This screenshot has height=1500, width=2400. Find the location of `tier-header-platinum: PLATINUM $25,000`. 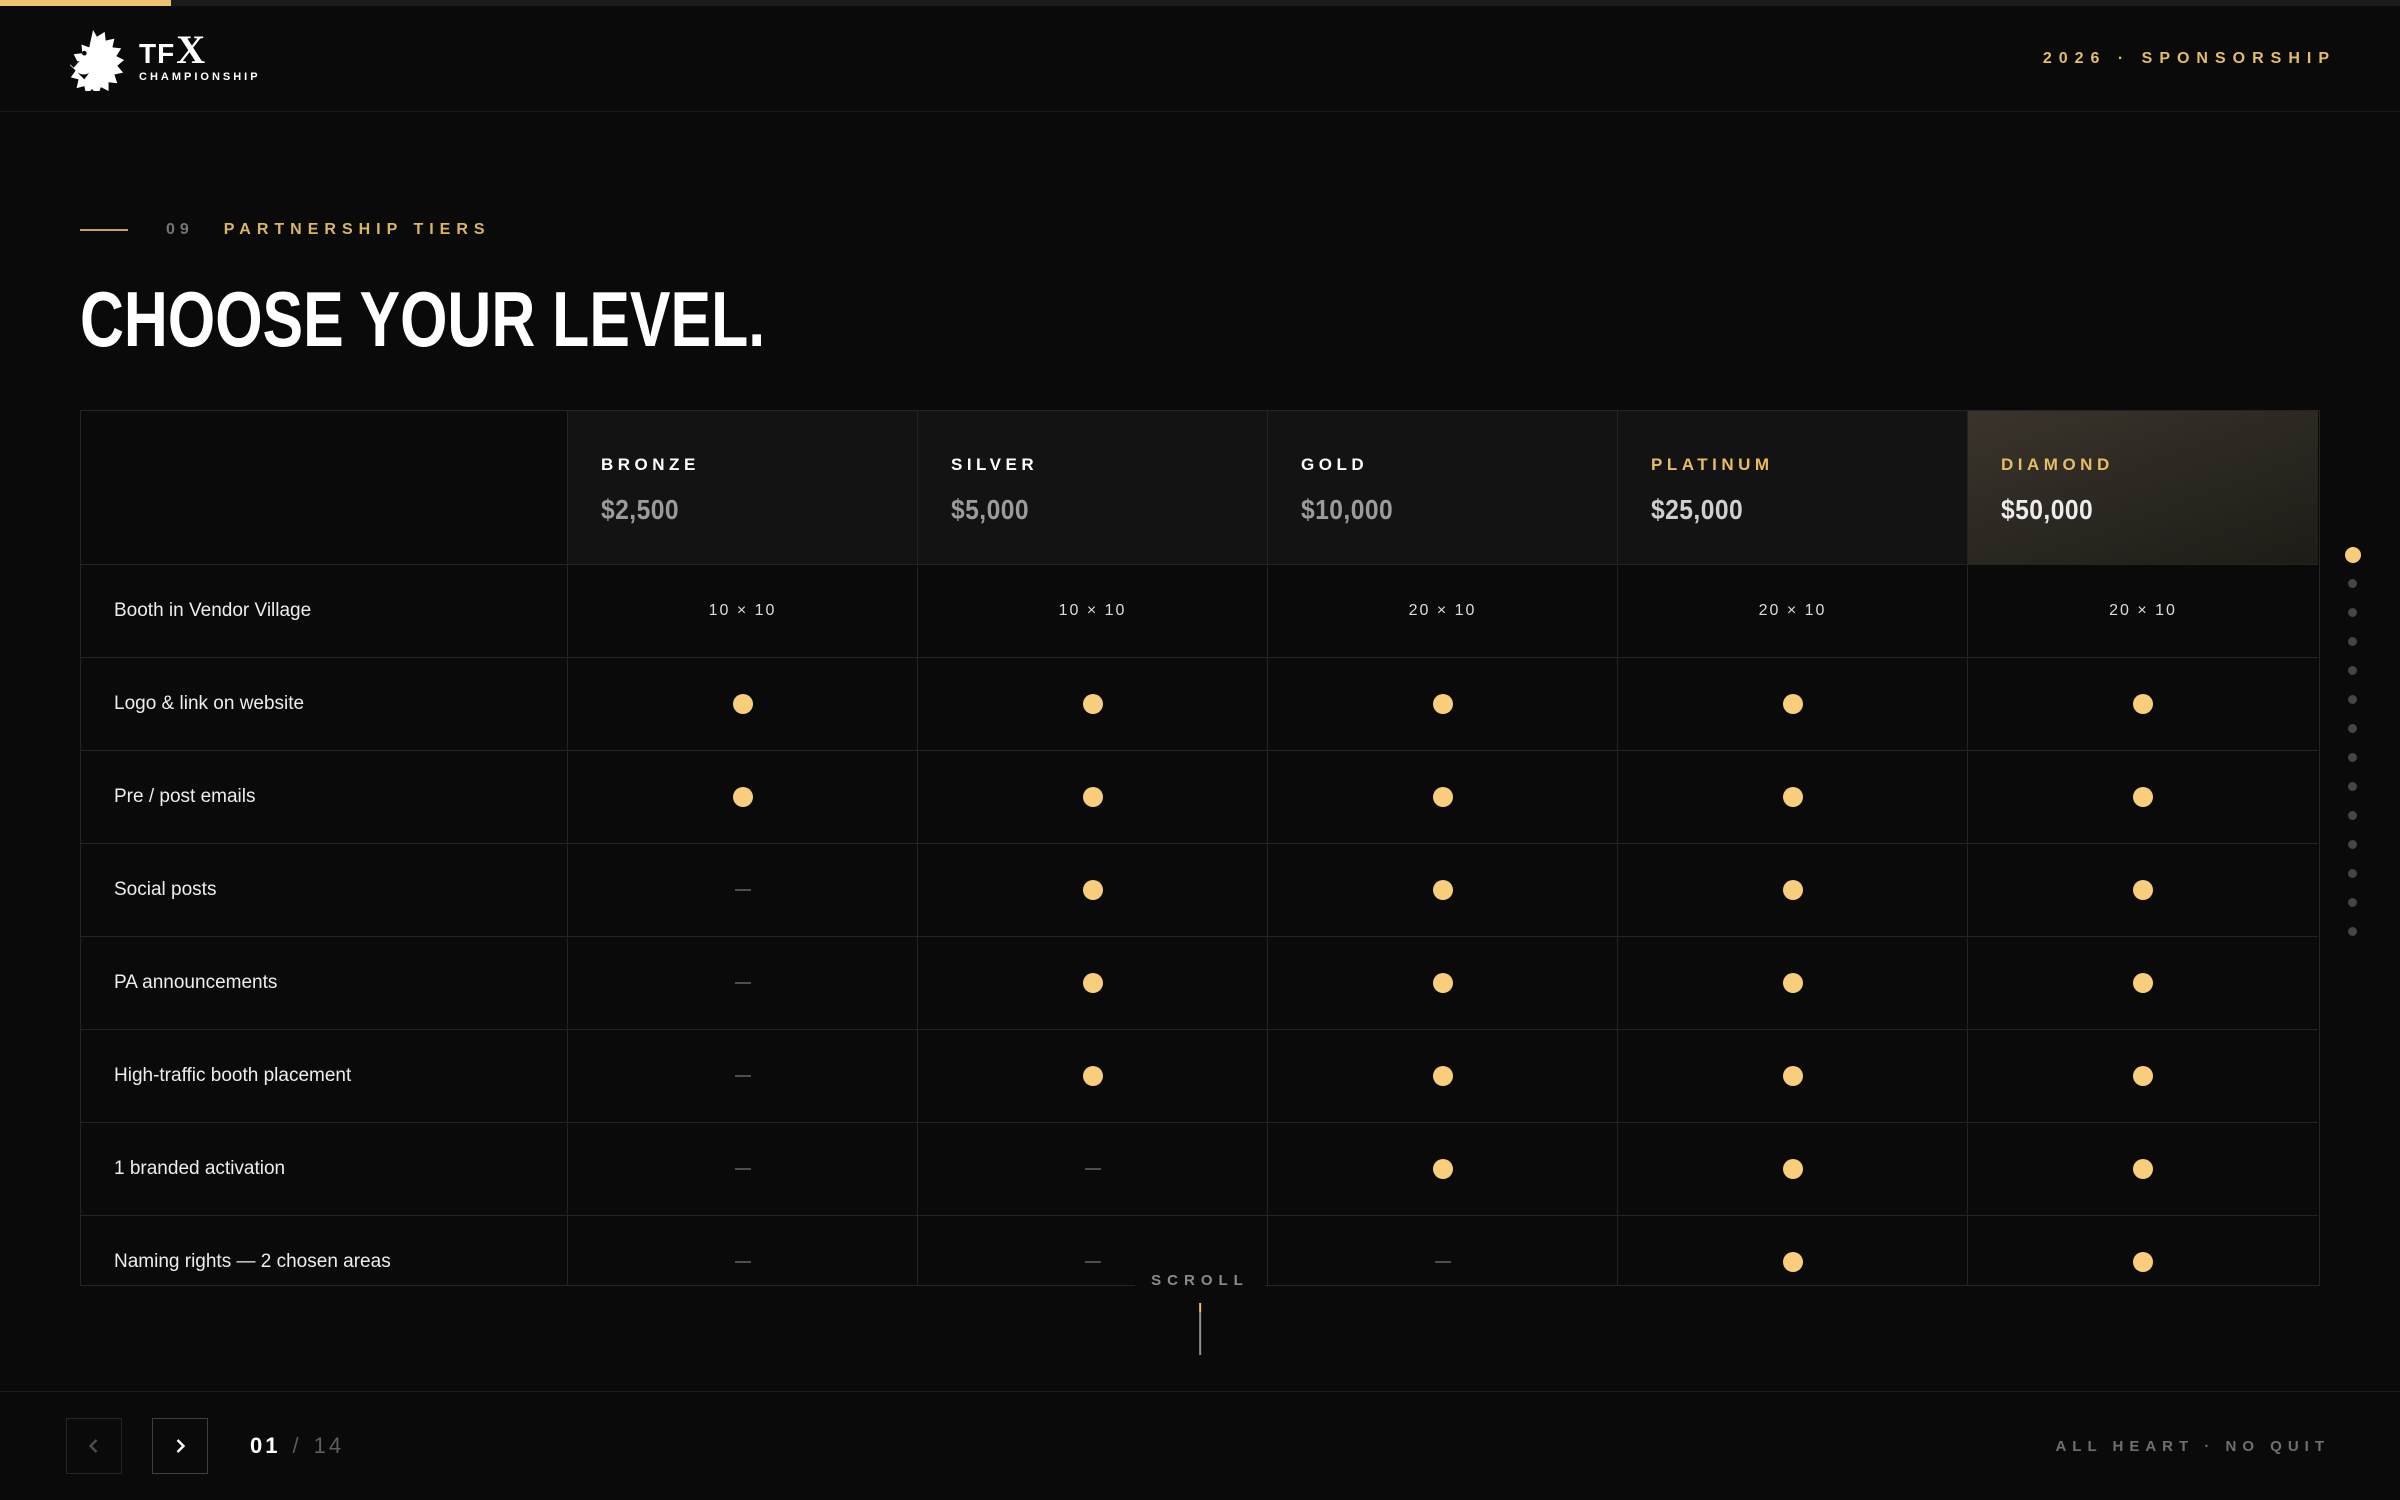

tier-header-platinum: PLATINUM $25,000 is located at coordinates (1793, 488).